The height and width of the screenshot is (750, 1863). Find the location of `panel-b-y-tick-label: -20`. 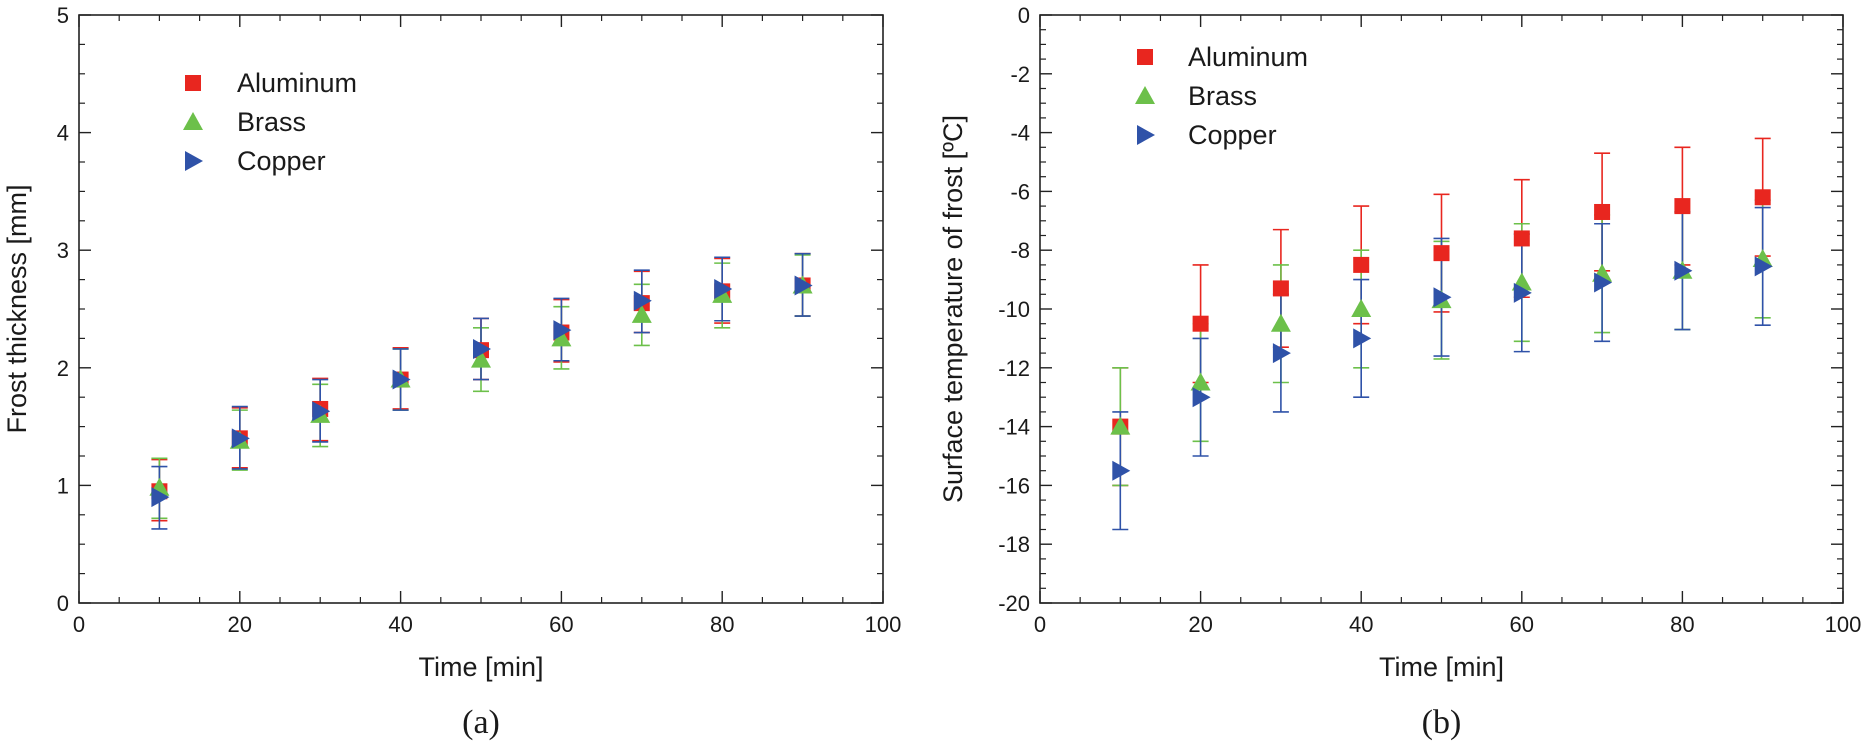

panel-b-y-tick-label: -20 is located at coordinates (1014, 603).